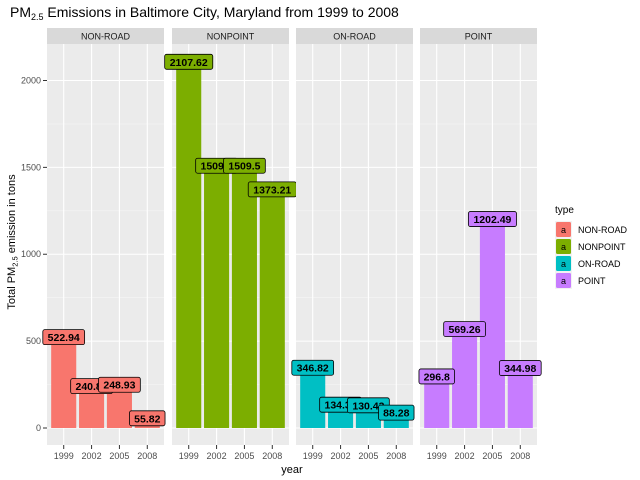  What do you see at coordinates (272, 190) in the screenshot?
I see `data-label: 1373.21` at bounding box center [272, 190].